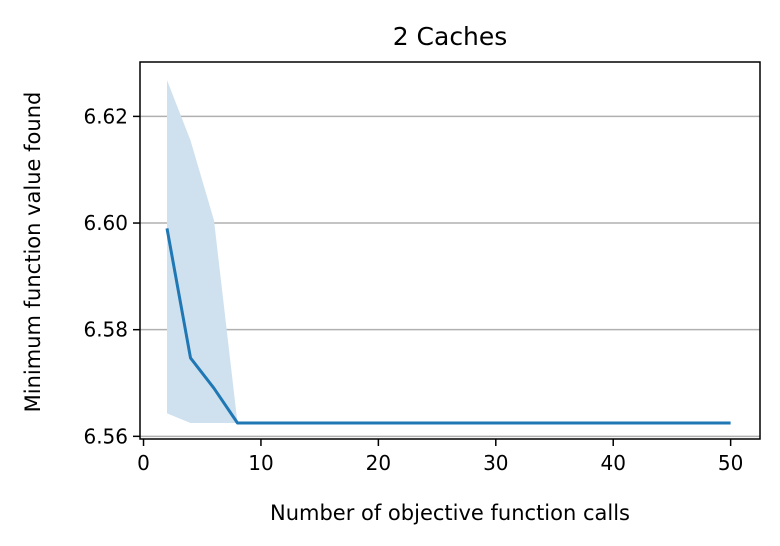 The height and width of the screenshot is (546, 780). Describe the element at coordinates (495, 463) in the screenshot. I see `x-tick-label: 30` at that location.